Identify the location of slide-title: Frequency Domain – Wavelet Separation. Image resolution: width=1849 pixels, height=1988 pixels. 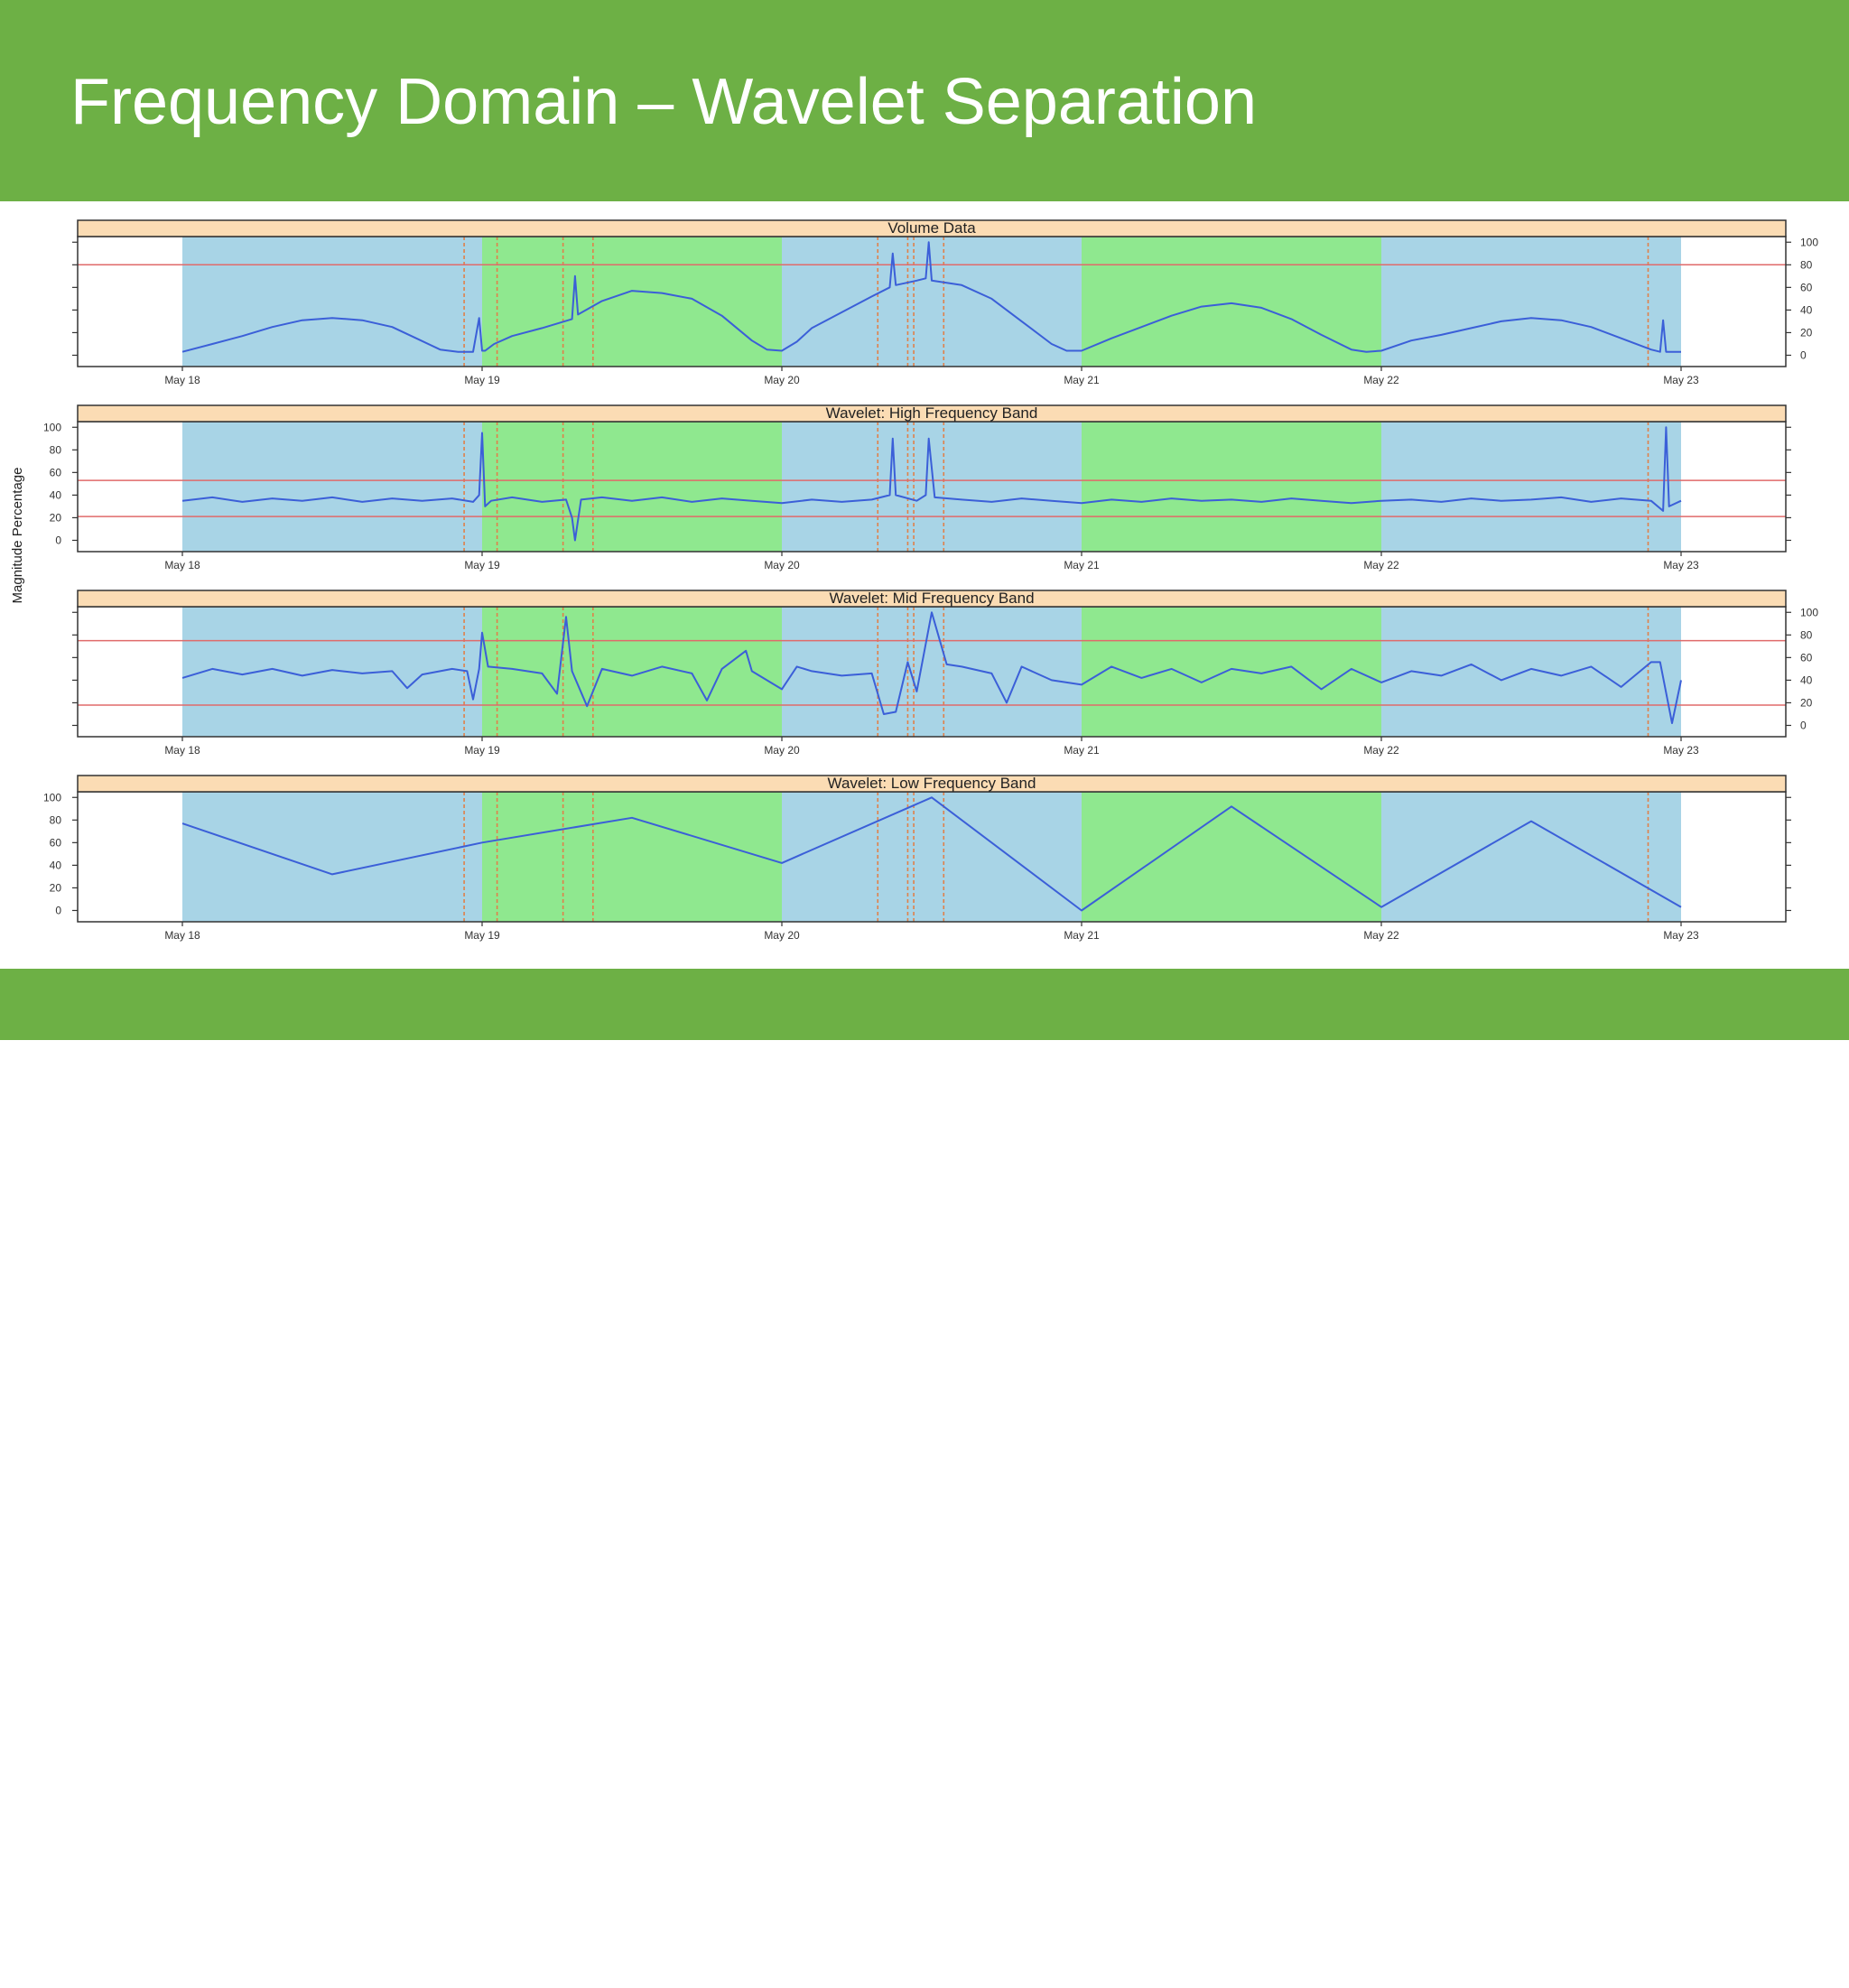
(663, 102).